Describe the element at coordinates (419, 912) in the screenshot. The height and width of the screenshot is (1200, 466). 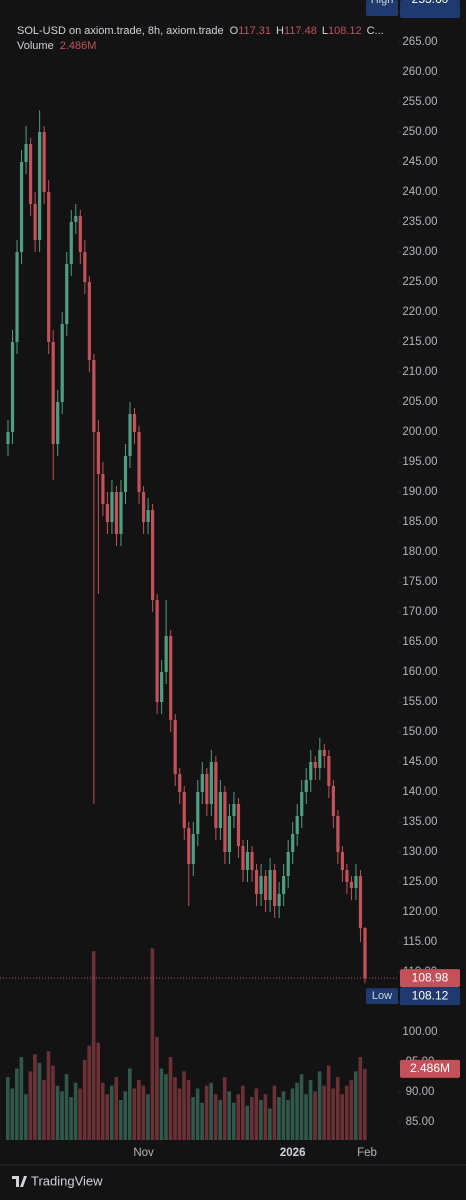
I see `y-tick-label: 120.00` at that location.